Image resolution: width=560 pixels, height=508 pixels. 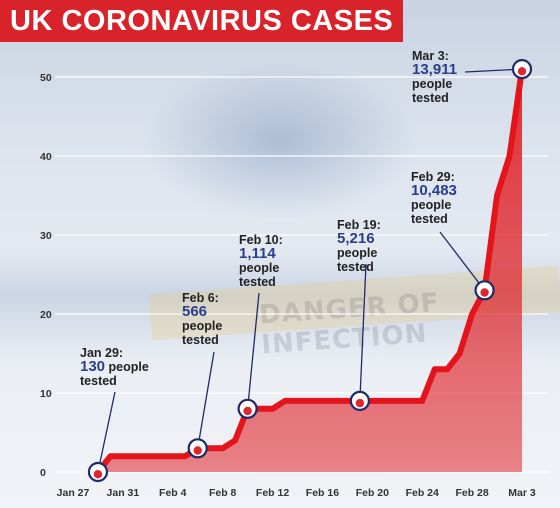 I want to click on annotation-label: Feb 10: 1,114 people tested, so click(x=261, y=261).